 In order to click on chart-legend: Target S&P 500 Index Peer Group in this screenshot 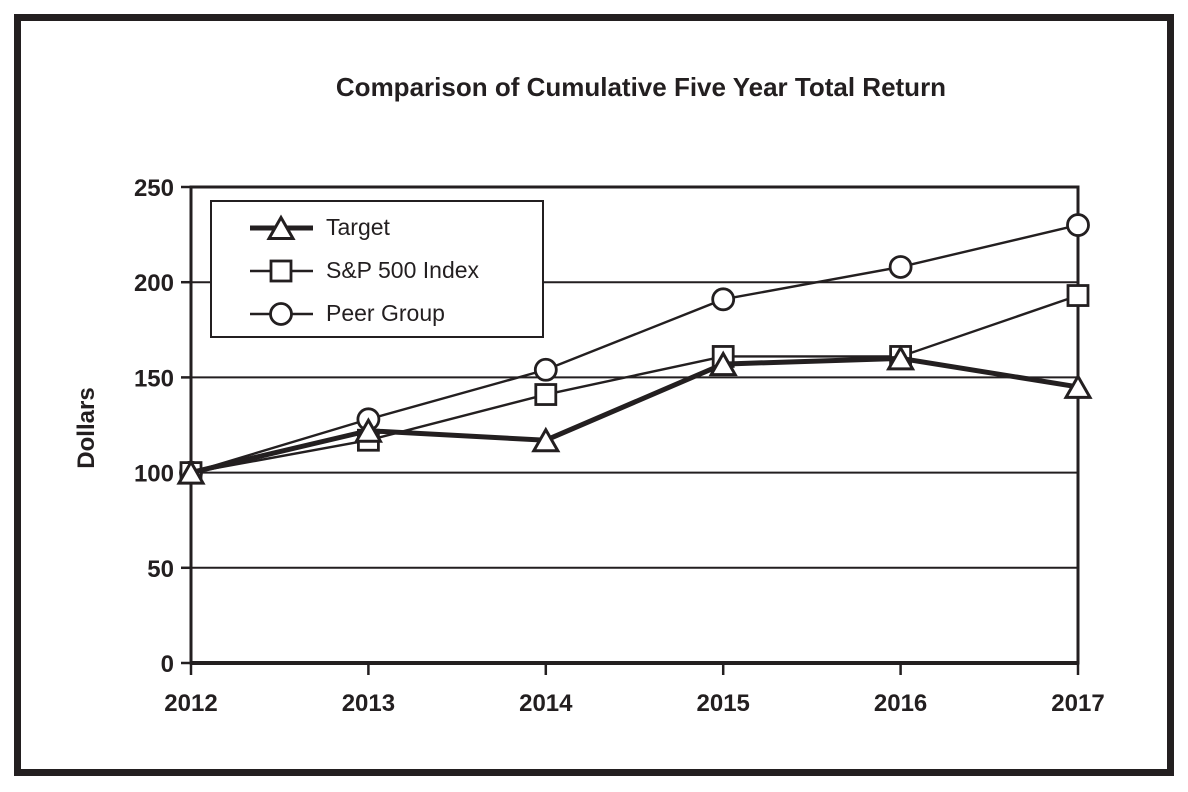, I will do `click(377, 269)`.